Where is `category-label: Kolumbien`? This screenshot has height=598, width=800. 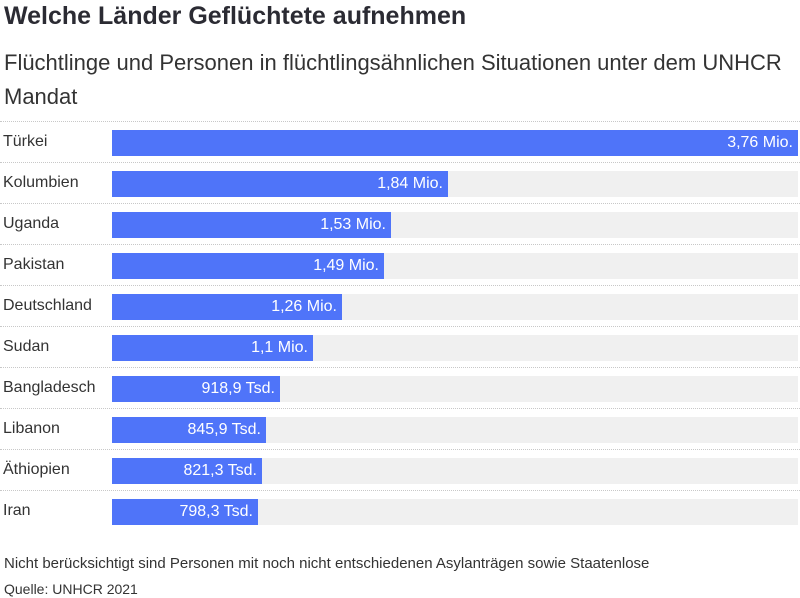
category-label: Kolumbien is located at coordinates (41, 182).